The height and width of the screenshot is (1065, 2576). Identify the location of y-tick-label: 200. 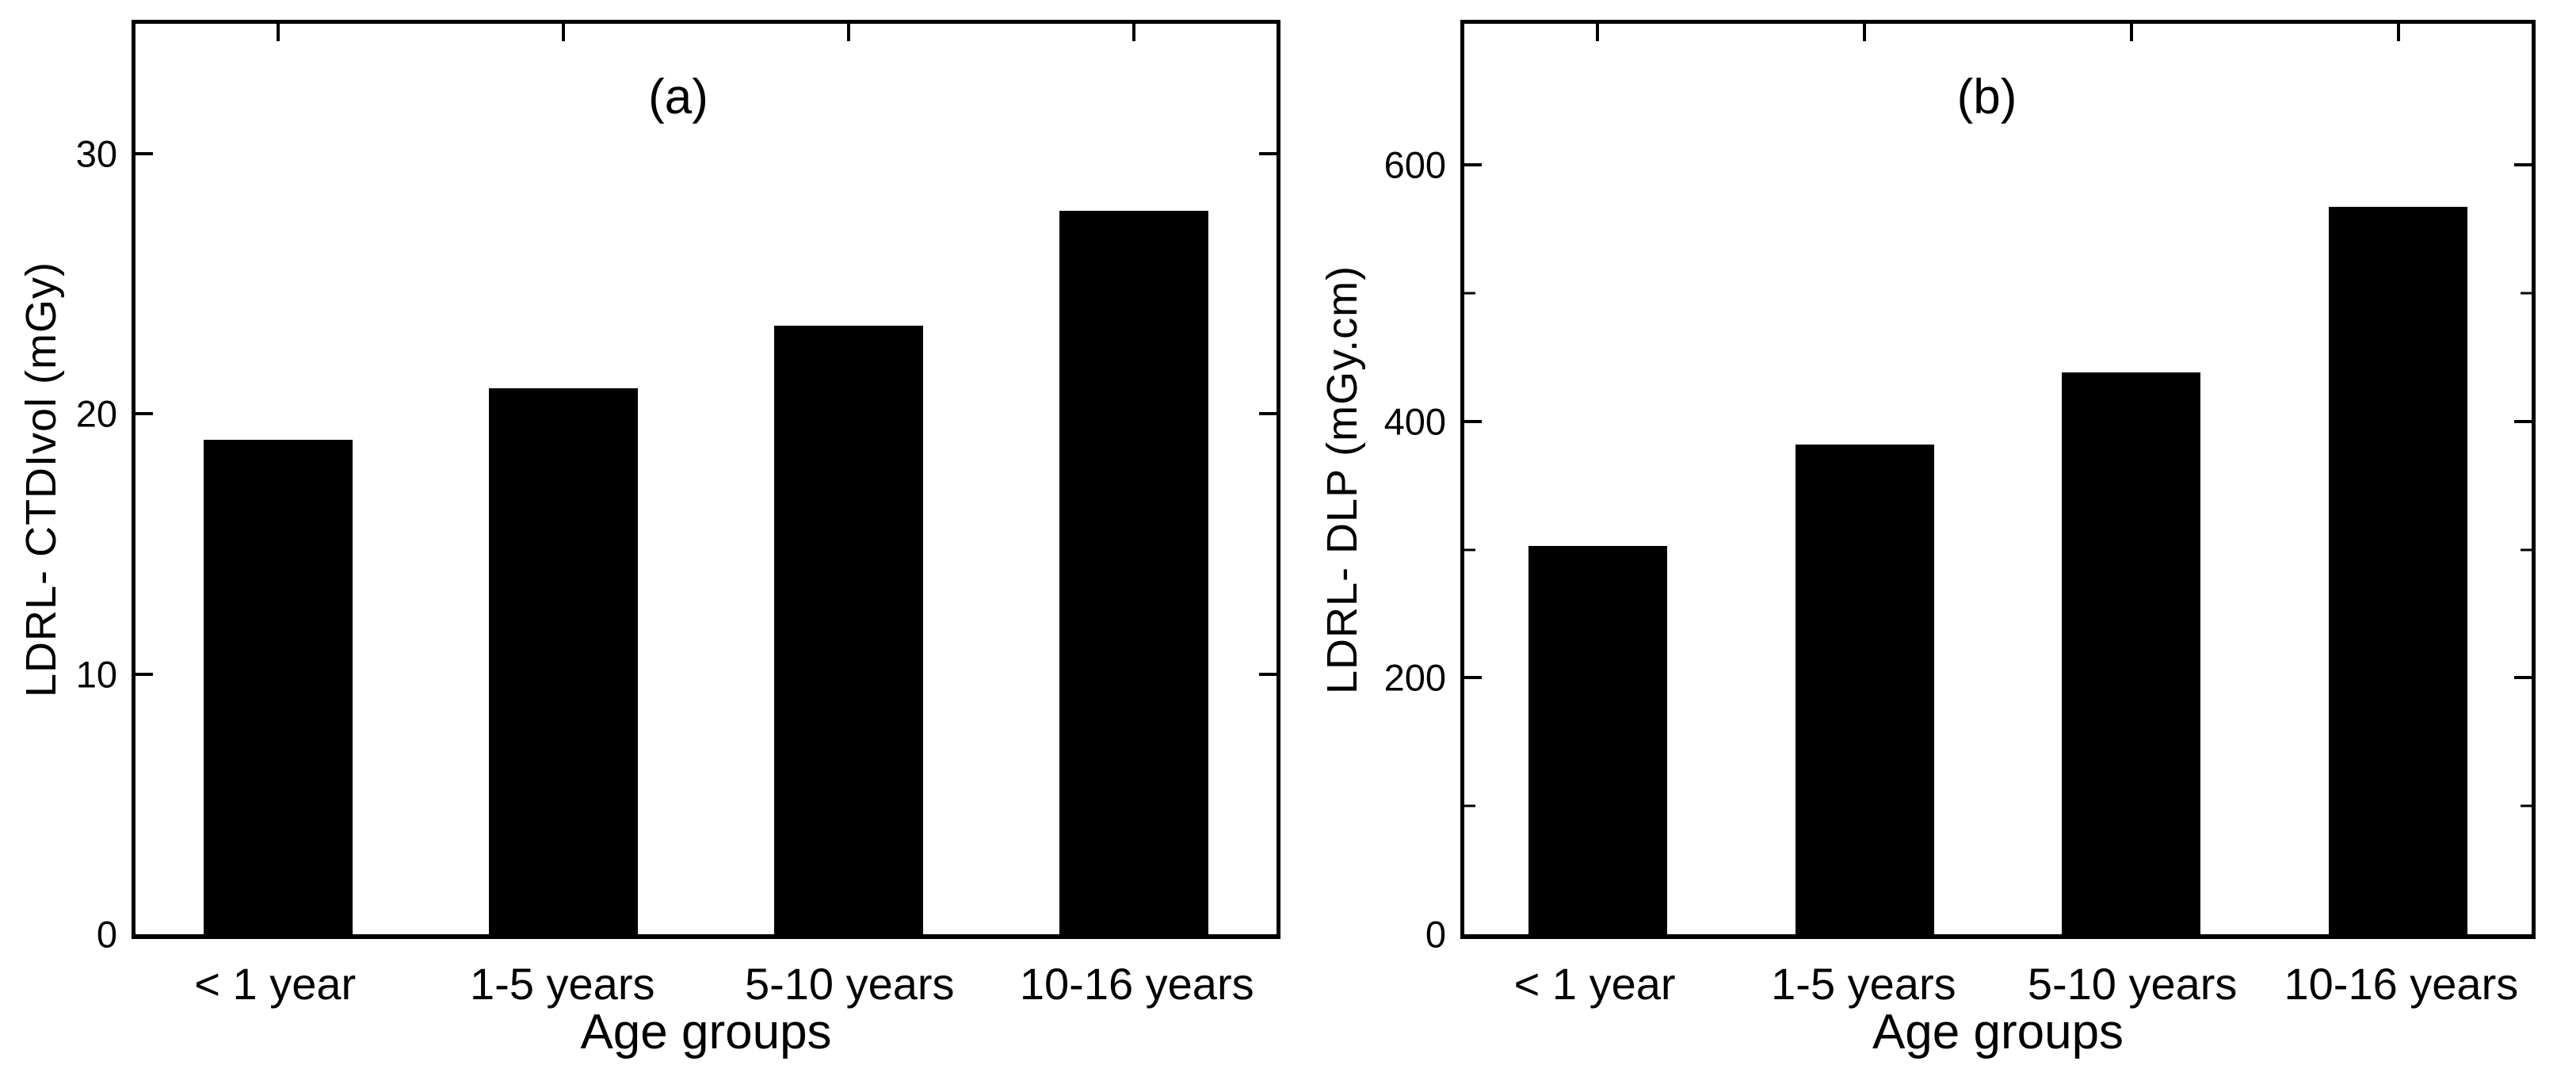
(1414, 678).